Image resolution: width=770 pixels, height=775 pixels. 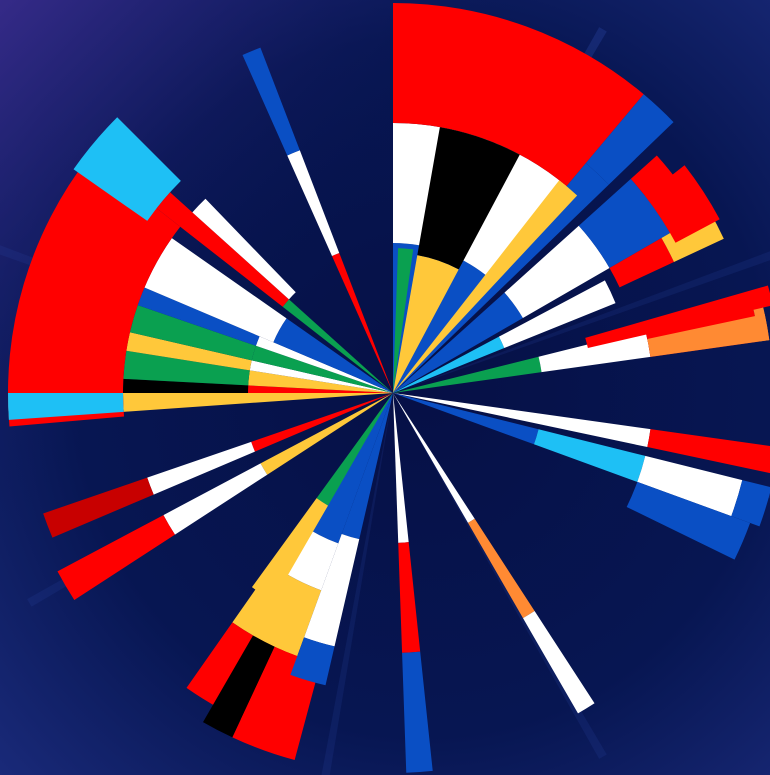 I want to click on light-streak, so click(x=581, y=322).